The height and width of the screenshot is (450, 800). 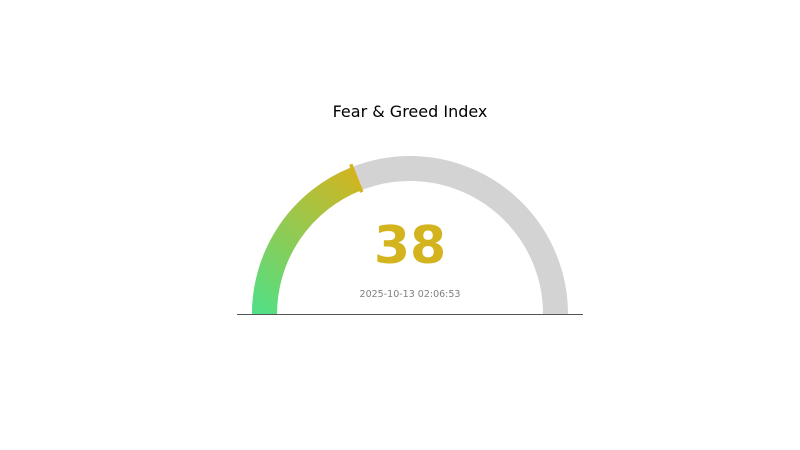 I want to click on timestamp: 2025-10-13 02:06:53, so click(x=410, y=294).